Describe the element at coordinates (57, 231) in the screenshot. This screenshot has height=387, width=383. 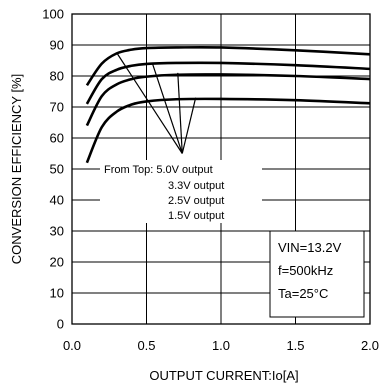
I see `y-tick-label: 30` at that location.